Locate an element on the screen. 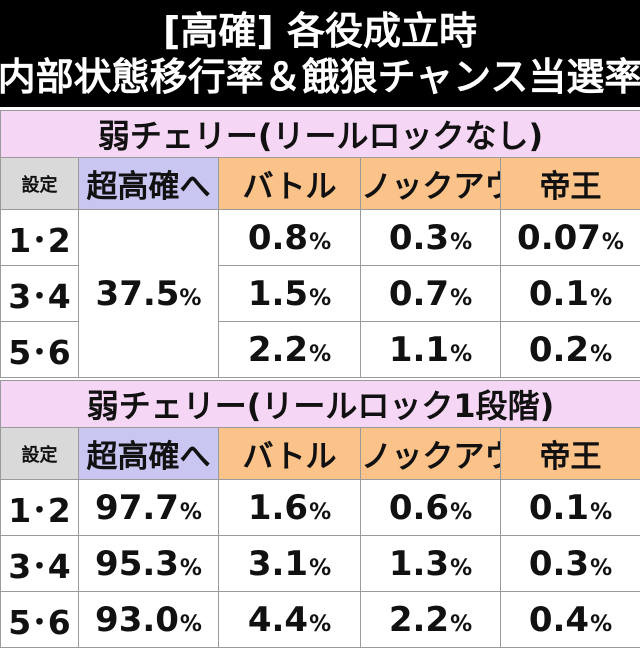 This screenshot has height=648, width=640. knockout-value: 0.7% is located at coordinates (430, 293).